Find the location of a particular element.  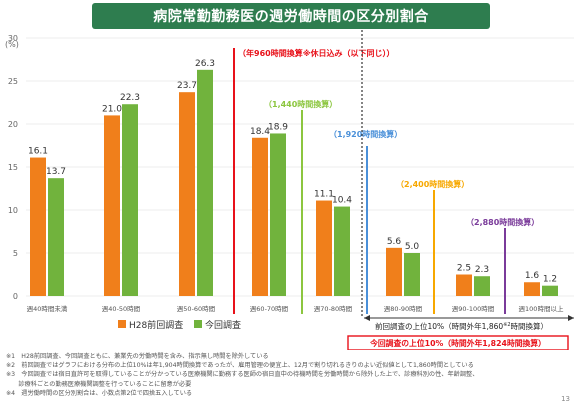

data-label: 10.4 is located at coordinates (342, 201).